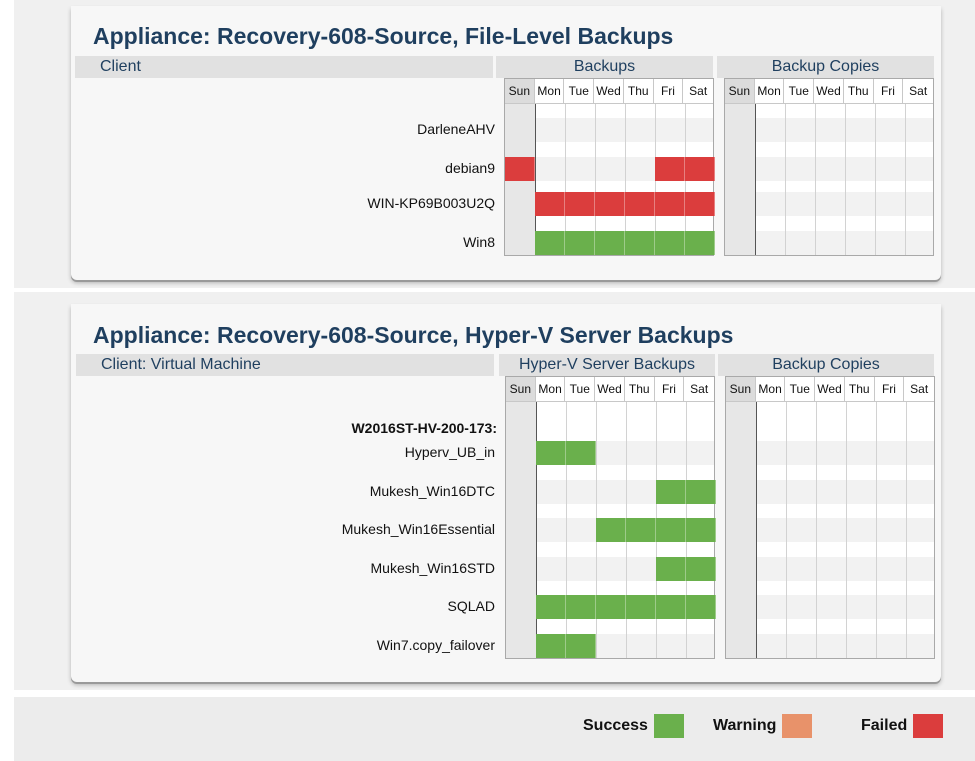  What do you see at coordinates (418, 529) in the screenshot?
I see `client-name: Mukesh_Win16Essential` at bounding box center [418, 529].